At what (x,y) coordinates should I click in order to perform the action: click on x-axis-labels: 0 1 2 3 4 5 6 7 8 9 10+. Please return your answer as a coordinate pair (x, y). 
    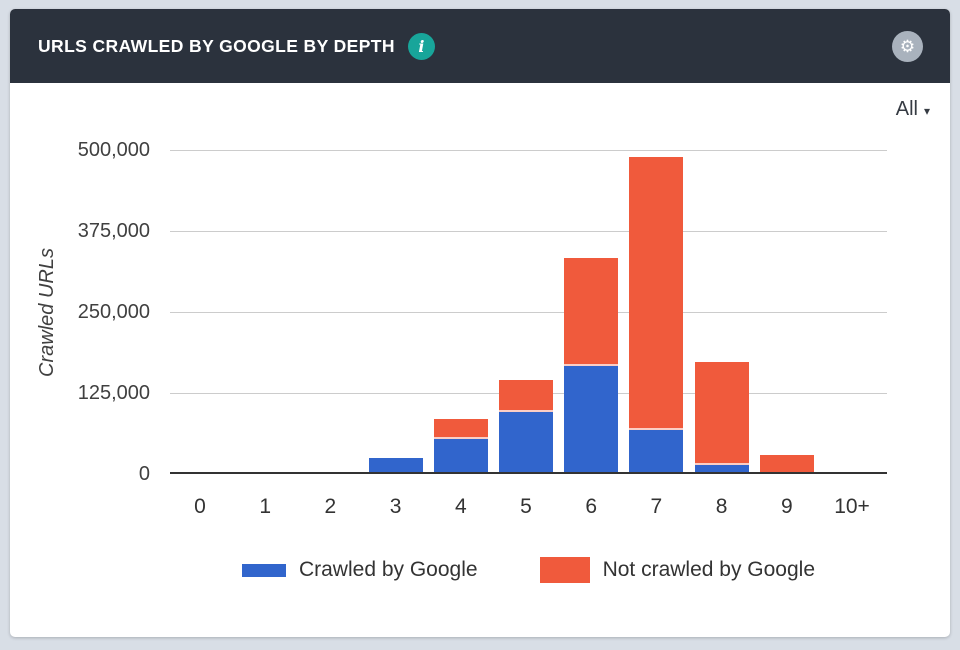
    Looking at the image, I should click on (528, 509).